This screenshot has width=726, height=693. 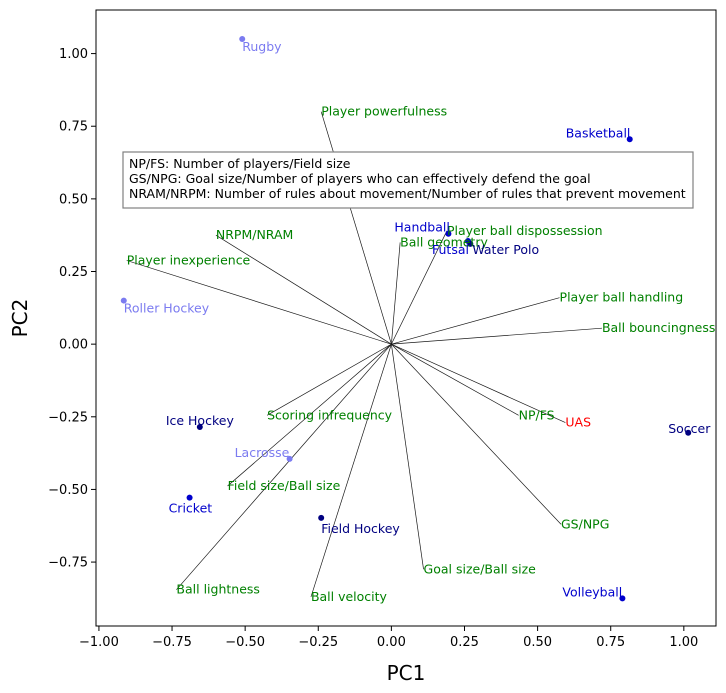 I want to click on x-axis-ticks: −1.00 −0.75 −0.50 −0.25 0.00 0.25 0.50 0.75 1.00, so click(x=388, y=638).